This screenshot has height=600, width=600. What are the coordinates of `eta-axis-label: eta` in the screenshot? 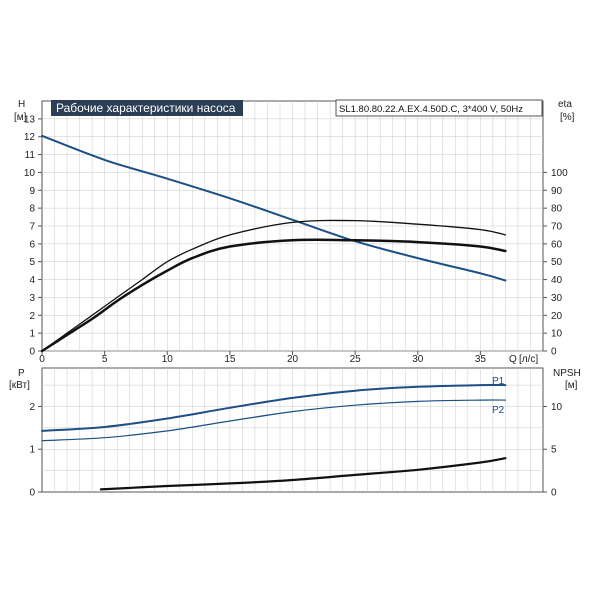 It's located at (565, 104).